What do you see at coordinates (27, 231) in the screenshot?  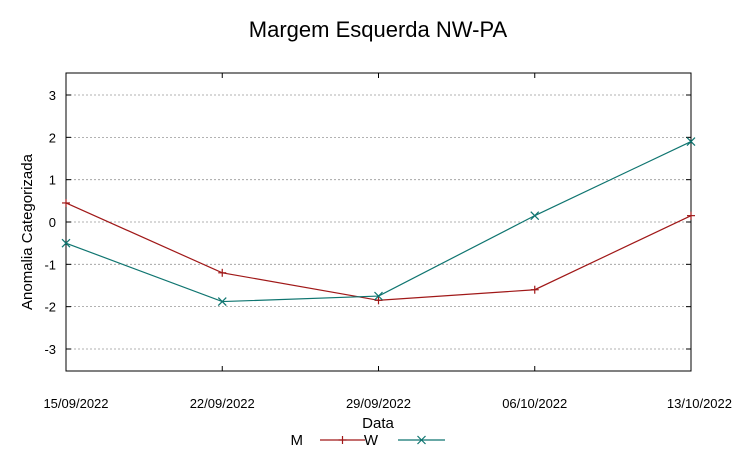 I see `y-axis-label: Anomalia Categorizada` at bounding box center [27, 231].